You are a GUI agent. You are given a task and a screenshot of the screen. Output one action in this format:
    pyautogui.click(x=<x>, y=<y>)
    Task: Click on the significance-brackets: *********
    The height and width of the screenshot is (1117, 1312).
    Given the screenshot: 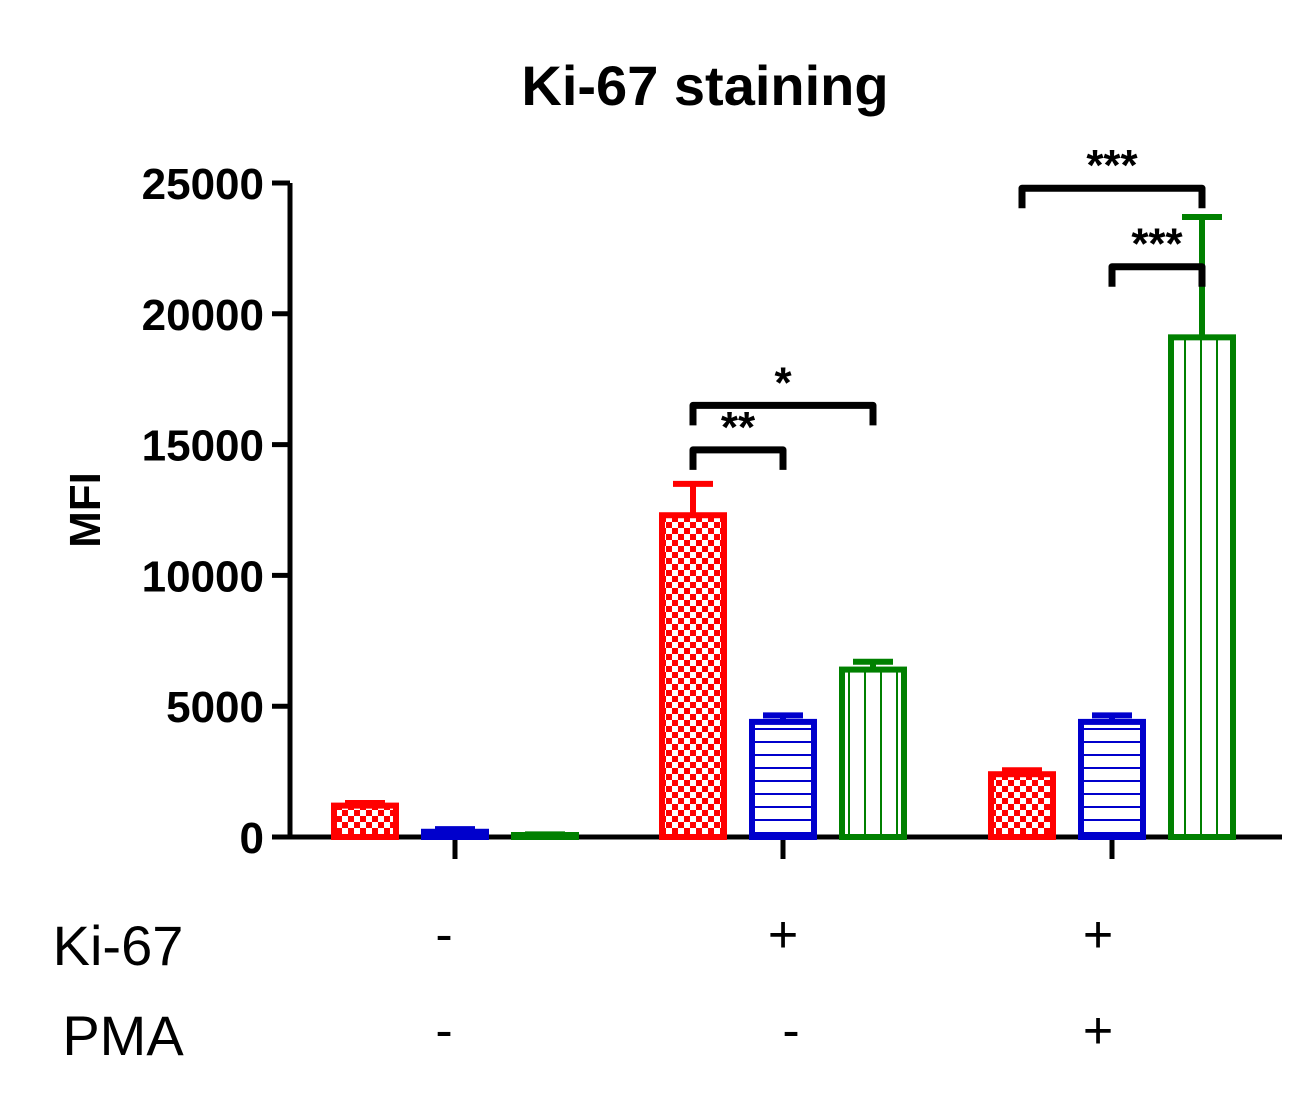 What is the action you would take?
    pyautogui.click(x=947, y=305)
    